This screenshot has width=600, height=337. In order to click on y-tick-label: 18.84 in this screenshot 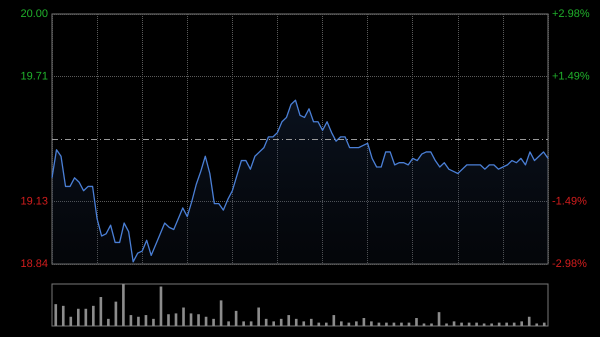, I will do `click(34, 264)`.